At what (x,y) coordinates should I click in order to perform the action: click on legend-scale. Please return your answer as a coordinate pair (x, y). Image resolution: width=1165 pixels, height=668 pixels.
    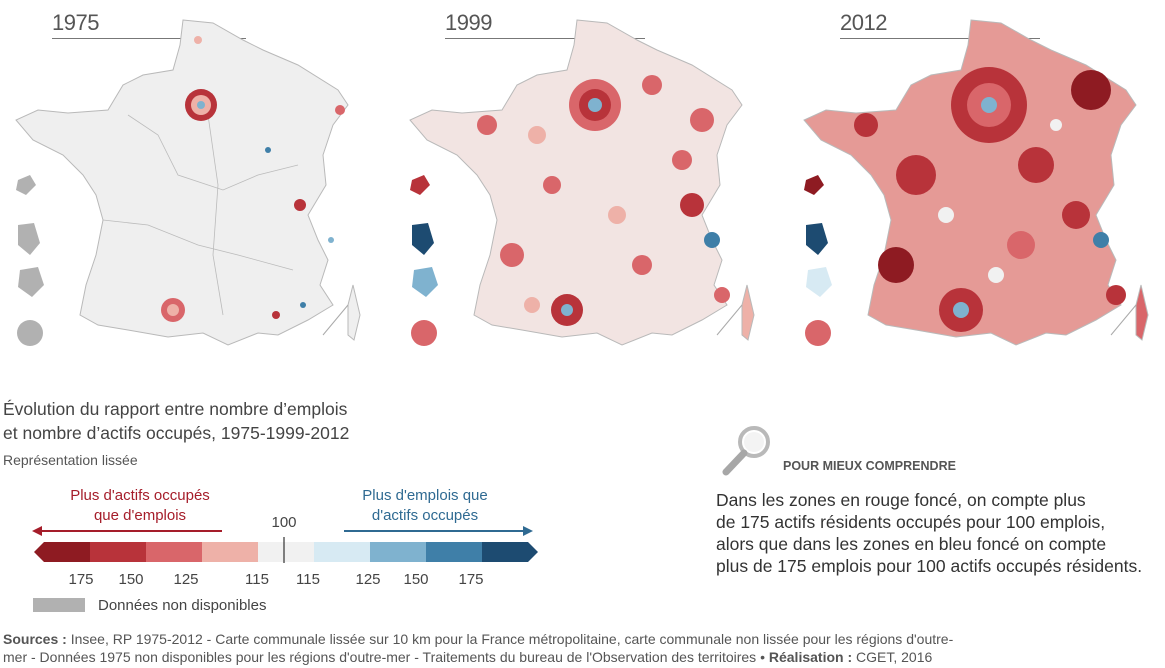
    Looking at the image, I should click on (285, 544).